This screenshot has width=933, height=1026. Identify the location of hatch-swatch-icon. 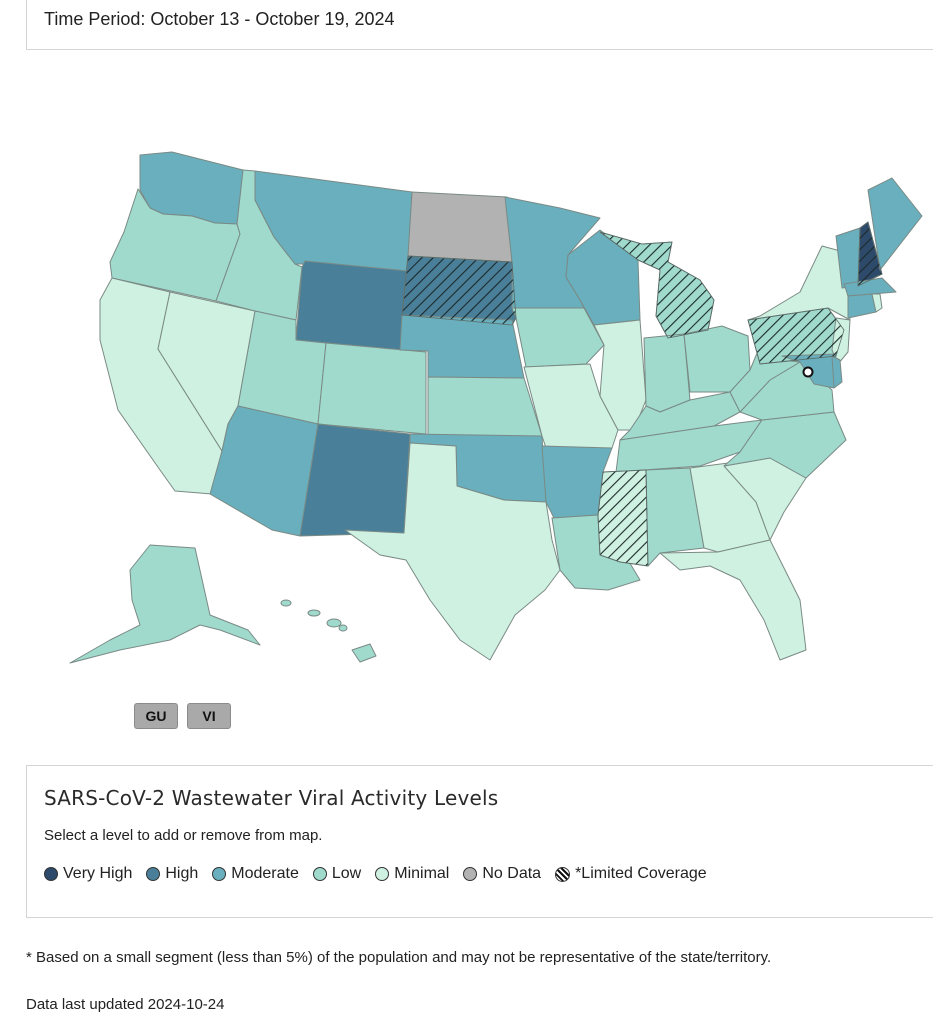
(563, 874).